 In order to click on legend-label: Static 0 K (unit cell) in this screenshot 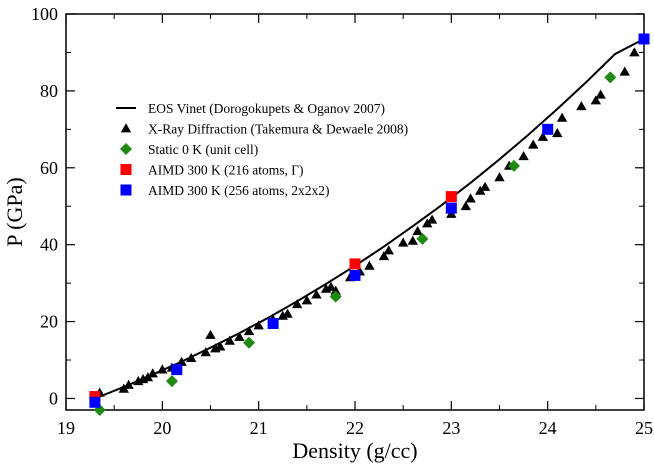, I will do `click(203, 149)`.